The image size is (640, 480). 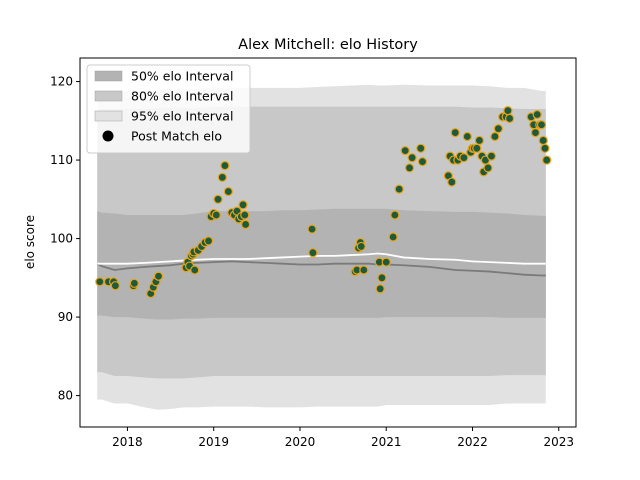 What do you see at coordinates (182, 76) in the screenshot?
I see `legend-label: 50% elo Interval` at bounding box center [182, 76].